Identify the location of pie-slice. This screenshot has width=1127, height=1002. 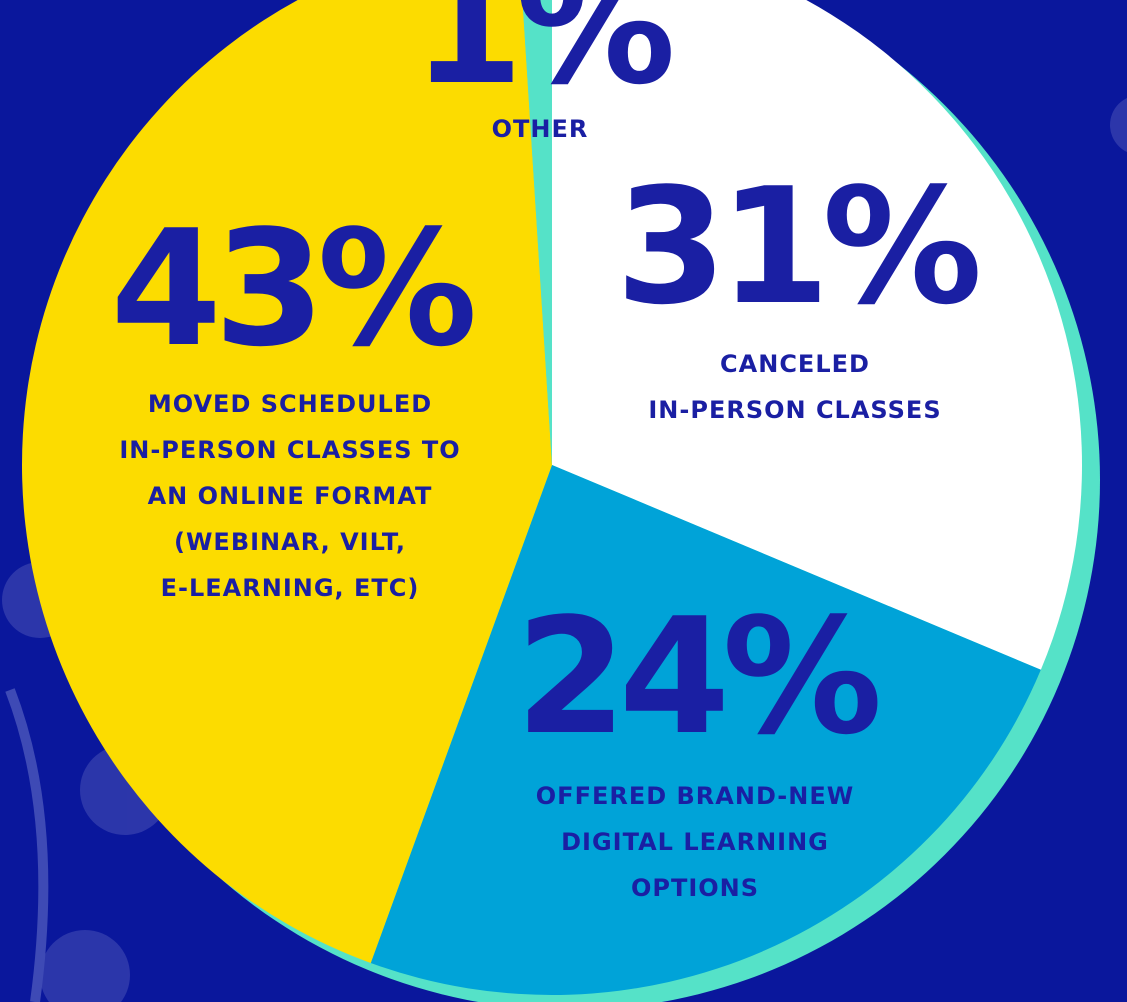
(537, 232).